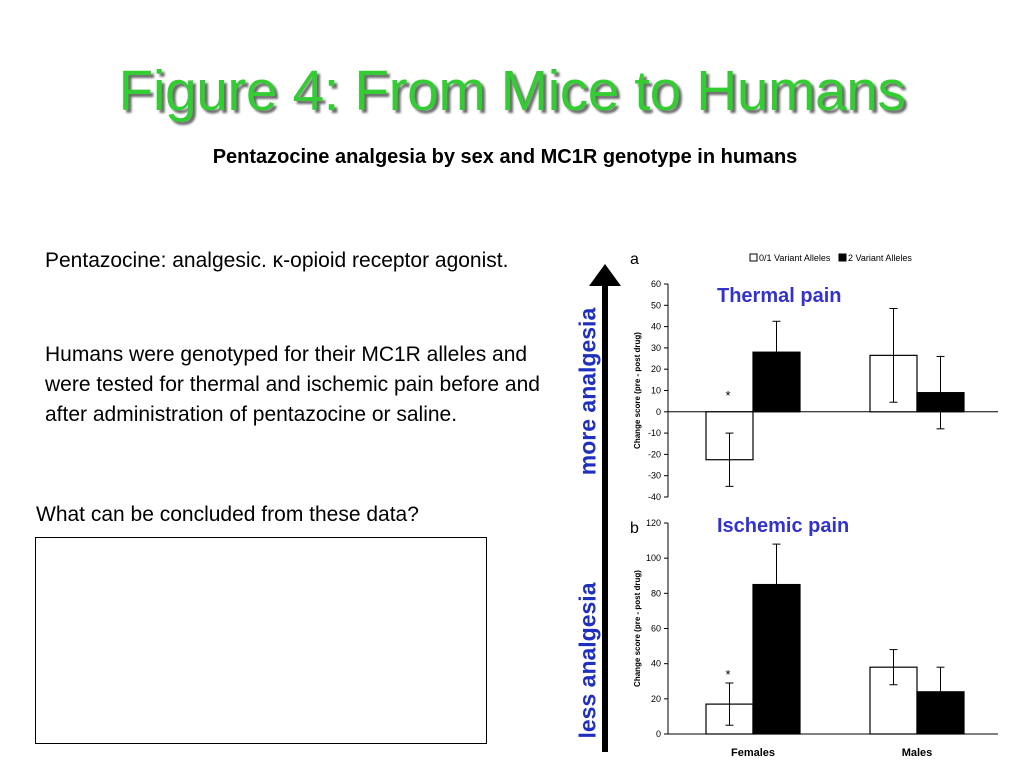  What do you see at coordinates (779, 296) in the screenshot?
I see `panel-annotation-a: Thermal pain` at bounding box center [779, 296].